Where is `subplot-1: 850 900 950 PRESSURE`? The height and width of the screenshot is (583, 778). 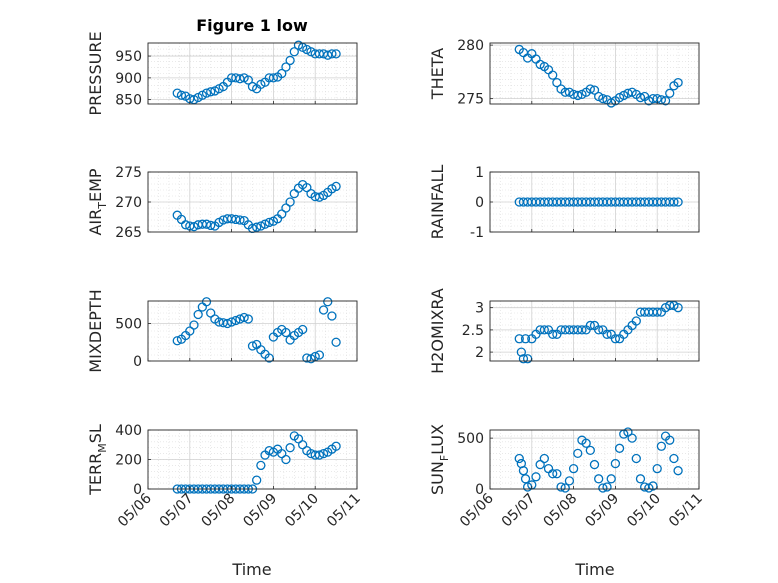
subplot-1: 850 900 950 PRESSURE is located at coordinates (222, 73).